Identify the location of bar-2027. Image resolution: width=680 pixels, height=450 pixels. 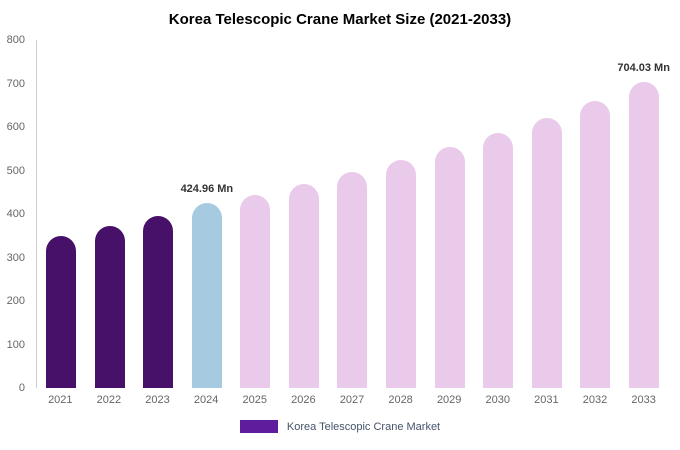
(352, 279).